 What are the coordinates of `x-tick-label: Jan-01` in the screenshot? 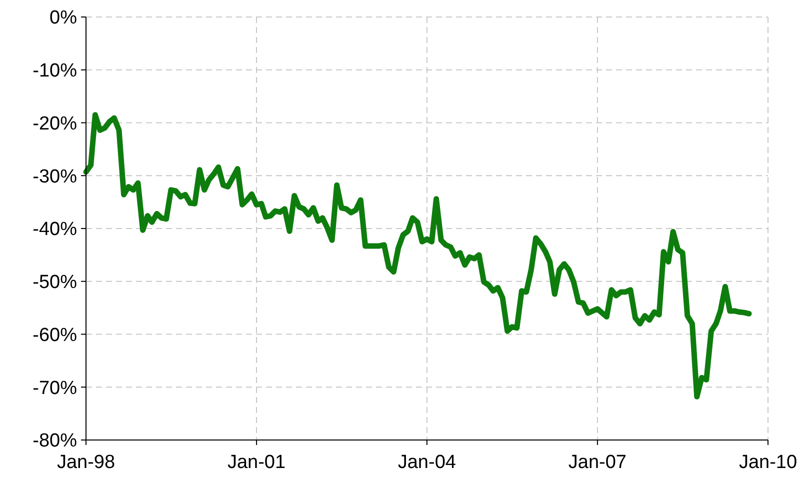 It's located at (256, 462).